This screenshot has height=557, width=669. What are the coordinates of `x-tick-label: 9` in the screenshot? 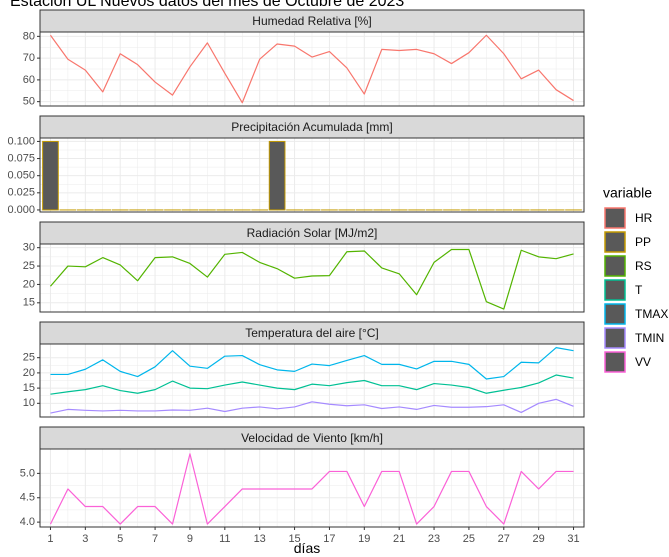 It's located at (190, 539).